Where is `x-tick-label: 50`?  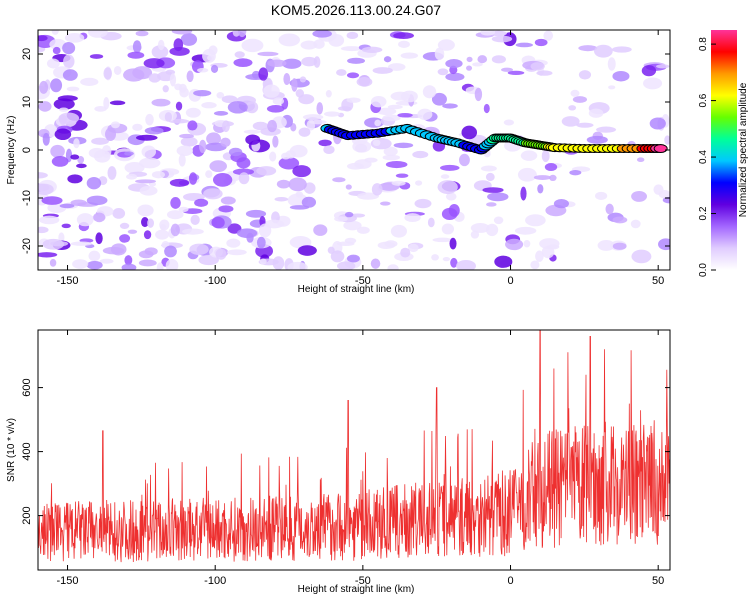
x-tick-label: 50 is located at coordinates (658, 281).